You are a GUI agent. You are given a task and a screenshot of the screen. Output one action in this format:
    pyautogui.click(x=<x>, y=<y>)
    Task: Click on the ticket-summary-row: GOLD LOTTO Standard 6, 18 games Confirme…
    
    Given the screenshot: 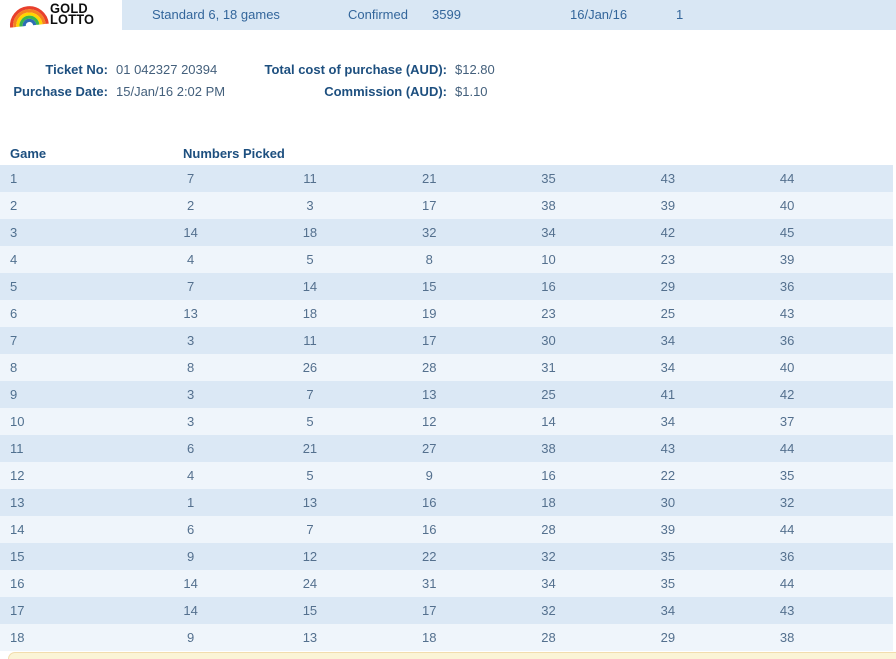 What is the action you would take?
    pyautogui.click(x=448, y=15)
    